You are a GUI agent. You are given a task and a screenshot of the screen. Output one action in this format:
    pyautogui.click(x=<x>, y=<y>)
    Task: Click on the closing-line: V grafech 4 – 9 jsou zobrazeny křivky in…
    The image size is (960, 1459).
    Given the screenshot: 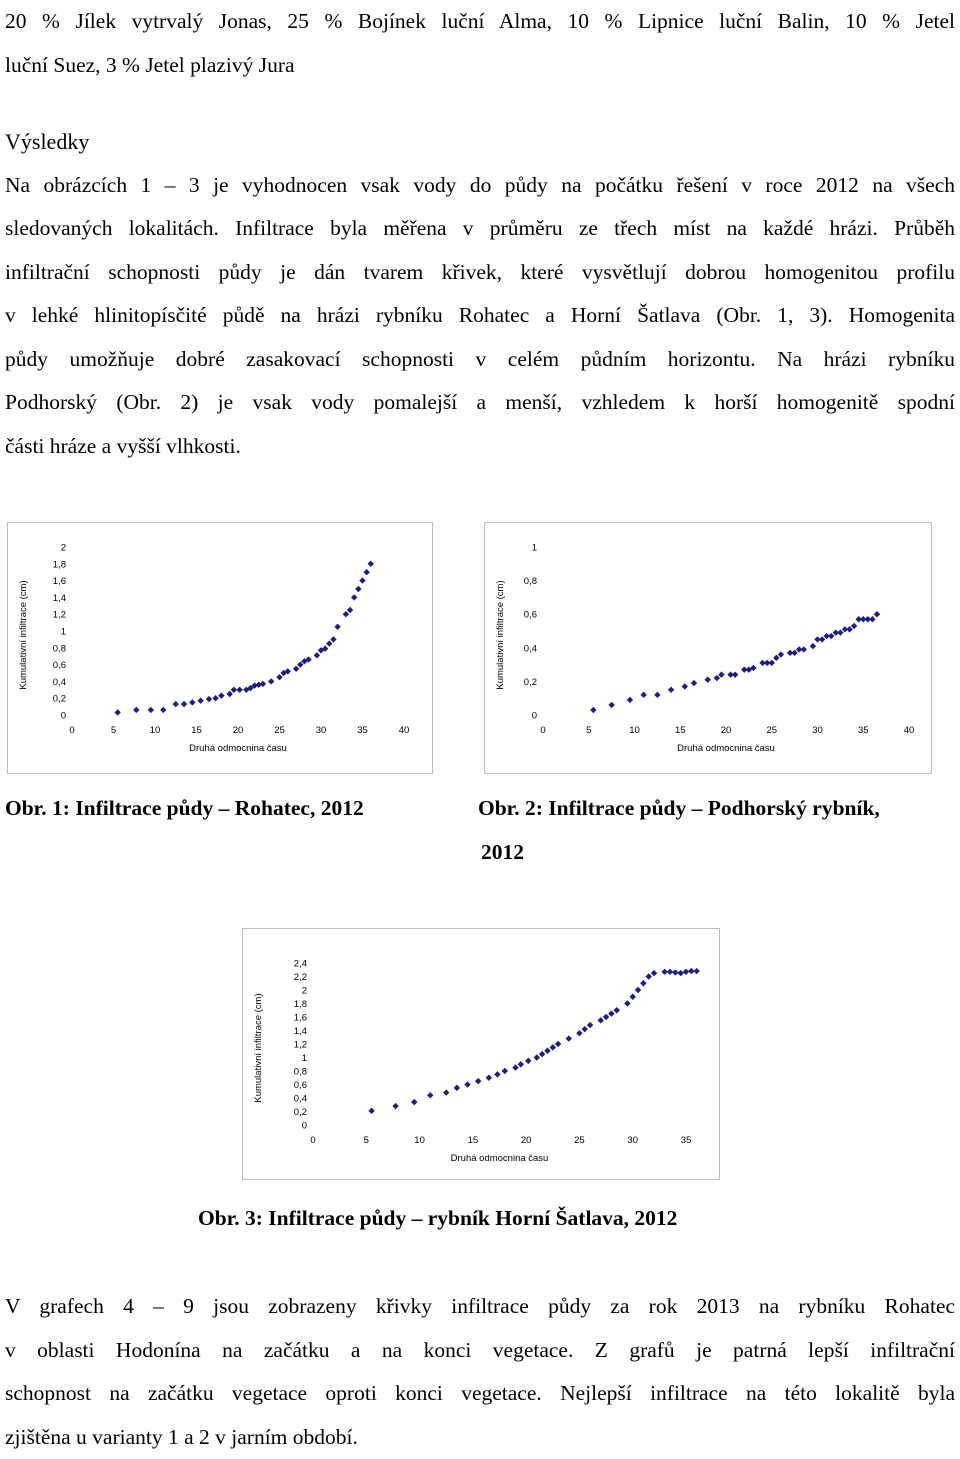 What is the action you would take?
    pyautogui.click(x=480, y=1307)
    